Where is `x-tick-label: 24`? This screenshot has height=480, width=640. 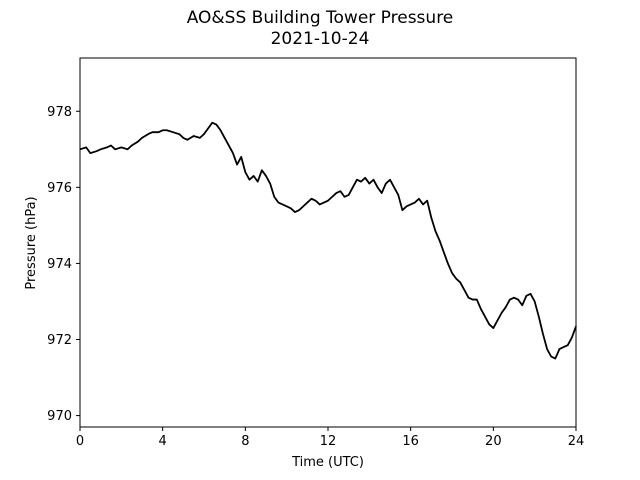 x-tick-label: 24 is located at coordinates (576, 441).